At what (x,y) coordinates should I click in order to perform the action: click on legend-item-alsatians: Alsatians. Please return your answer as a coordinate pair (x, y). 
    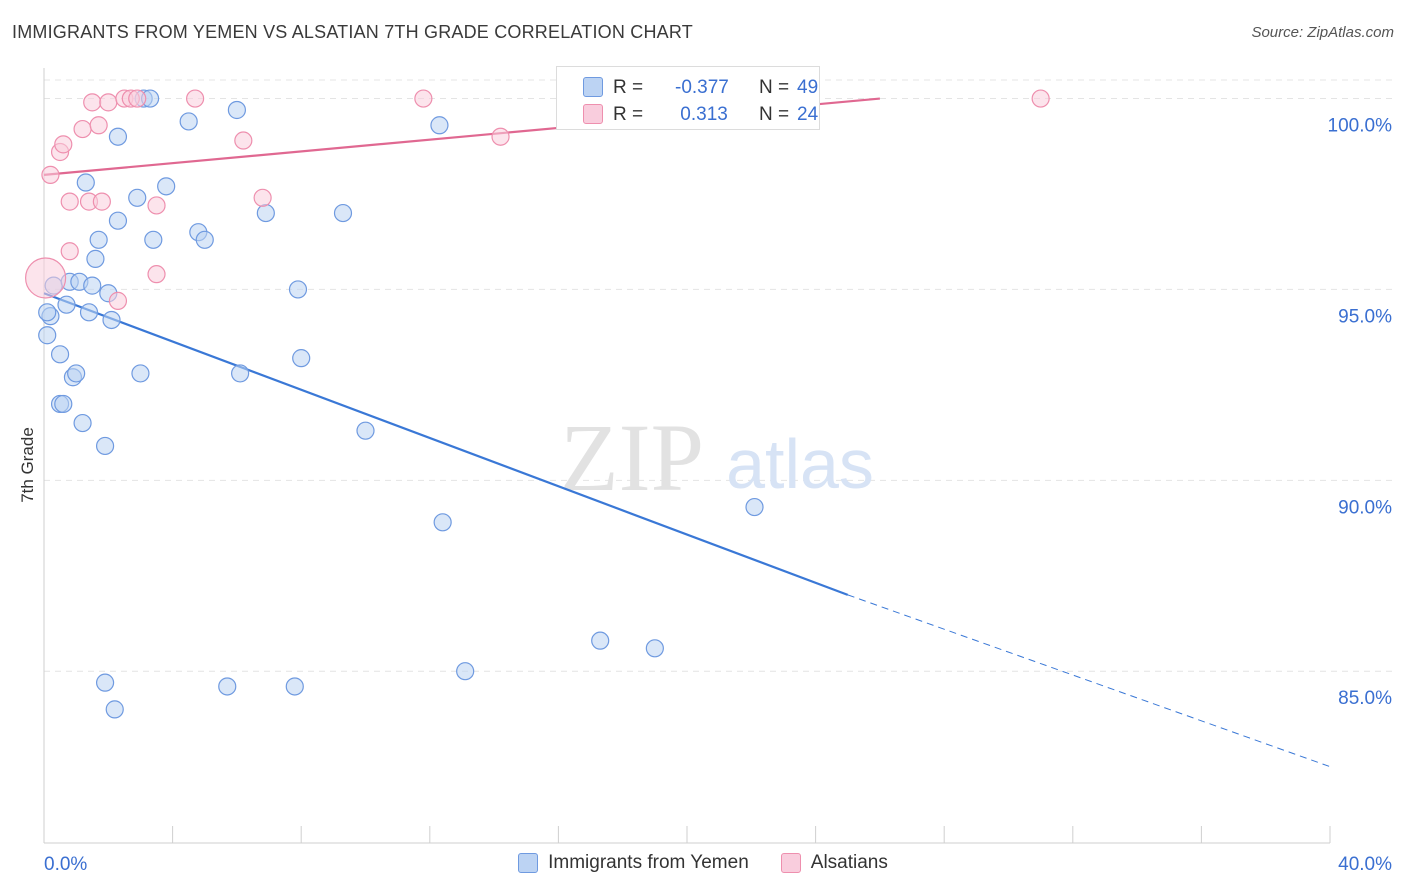
    Looking at the image, I should click on (834, 863).